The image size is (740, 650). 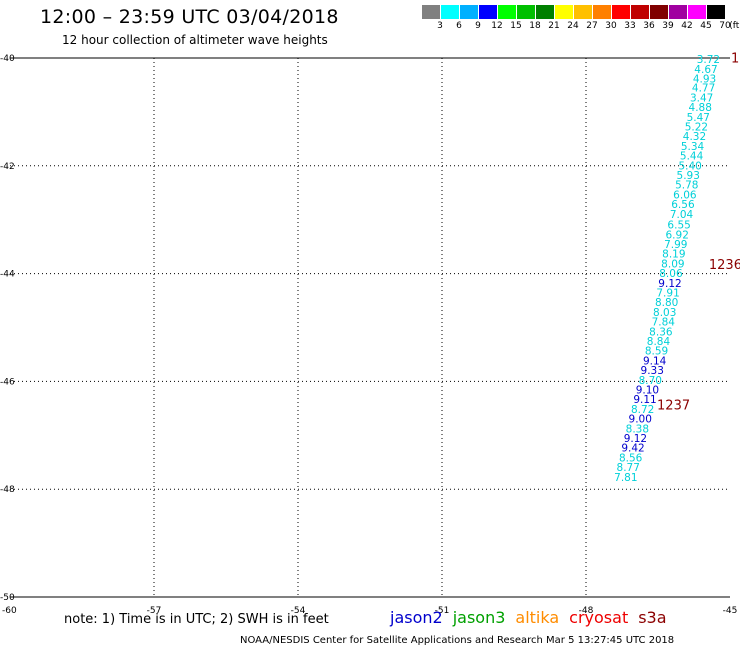 I want to click on legend-label: 42, so click(x=687, y=26).